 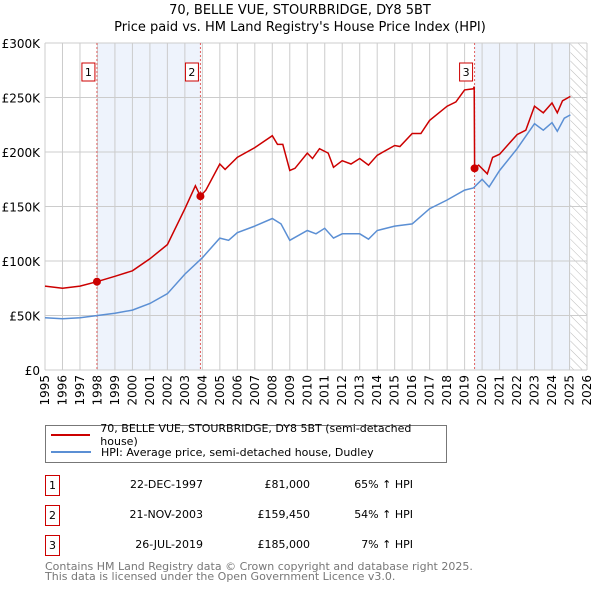 What do you see at coordinates (52, 485) in the screenshot?
I see `marker-badge: 1` at bounding box center [52, 485].